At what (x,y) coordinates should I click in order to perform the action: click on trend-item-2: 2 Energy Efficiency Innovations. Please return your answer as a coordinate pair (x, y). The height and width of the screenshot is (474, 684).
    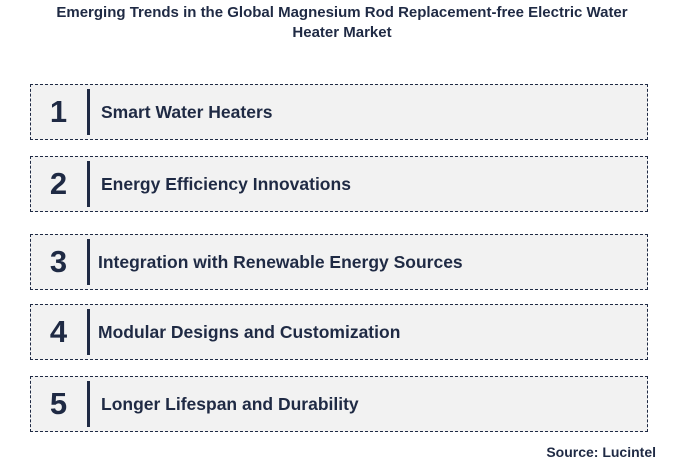
    Looking at the image, I should click on (339, 184).